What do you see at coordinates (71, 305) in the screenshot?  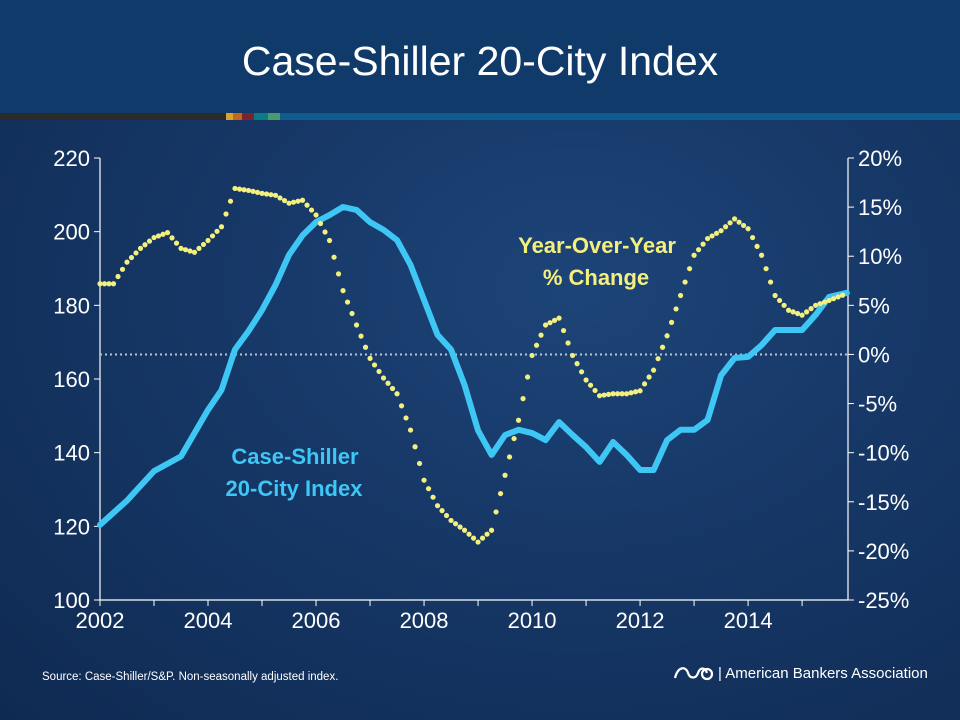 I see `left-tick-label: 180` at bounding box center [71, 305].